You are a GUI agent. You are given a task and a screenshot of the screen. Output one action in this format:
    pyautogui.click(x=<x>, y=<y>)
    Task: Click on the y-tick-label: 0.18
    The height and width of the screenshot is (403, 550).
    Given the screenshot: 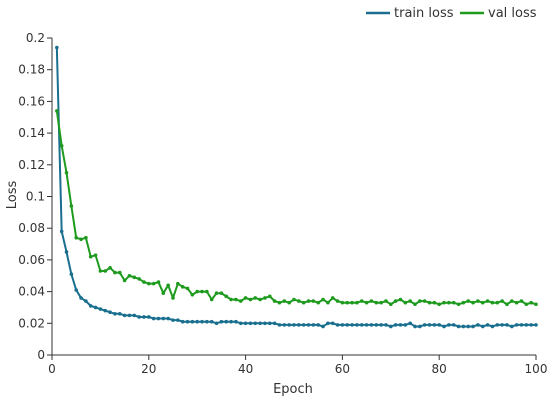 What is the action you would take?
    pyautogui.click(x=31, y=70)
    